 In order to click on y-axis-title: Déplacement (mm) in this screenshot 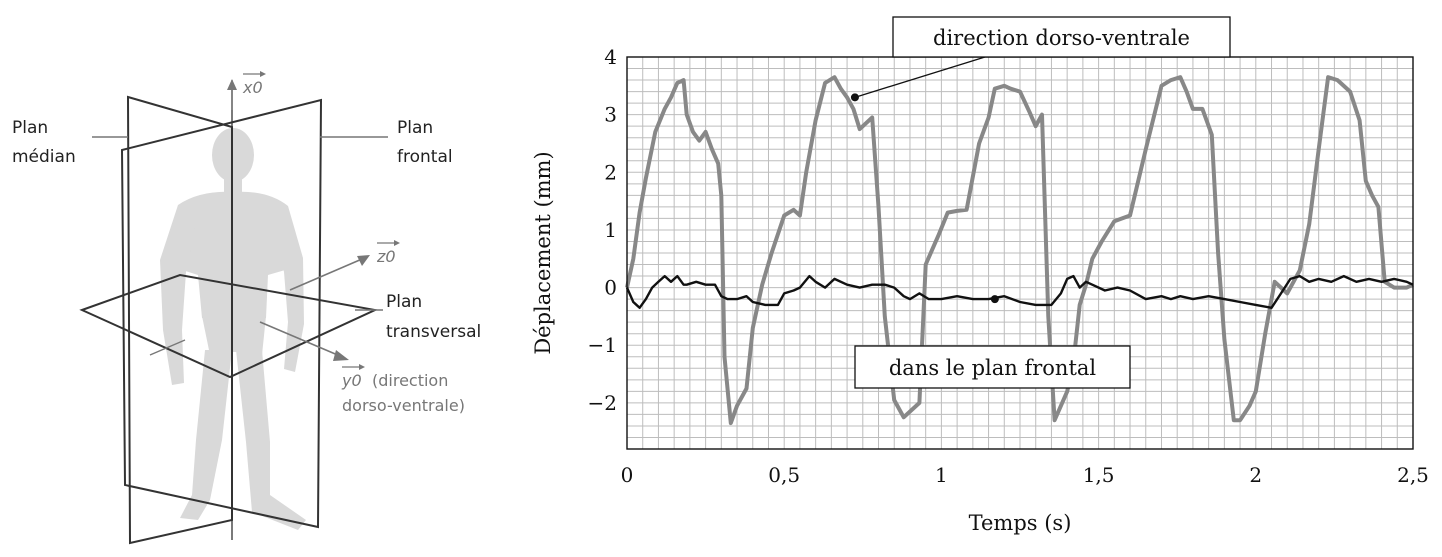, I will do `click(543, 252)`.